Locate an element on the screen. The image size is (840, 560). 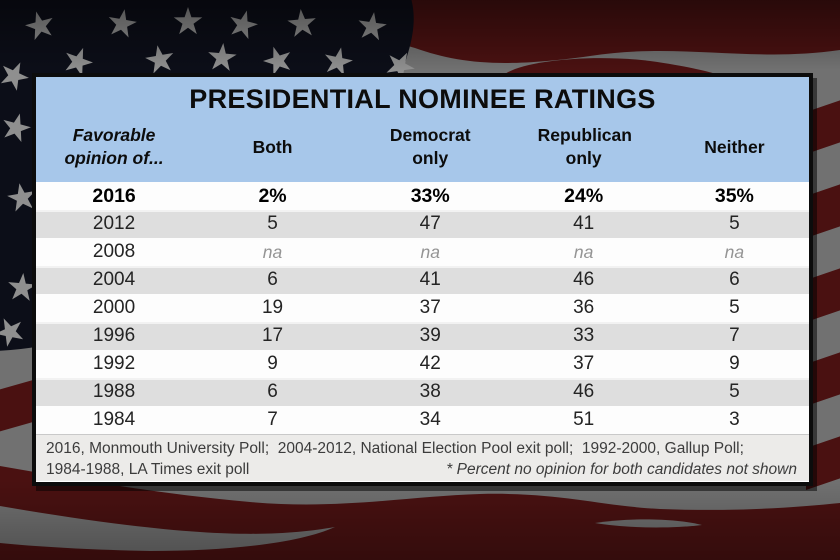
value-cell: 39 is located at coordinates (430, 335).